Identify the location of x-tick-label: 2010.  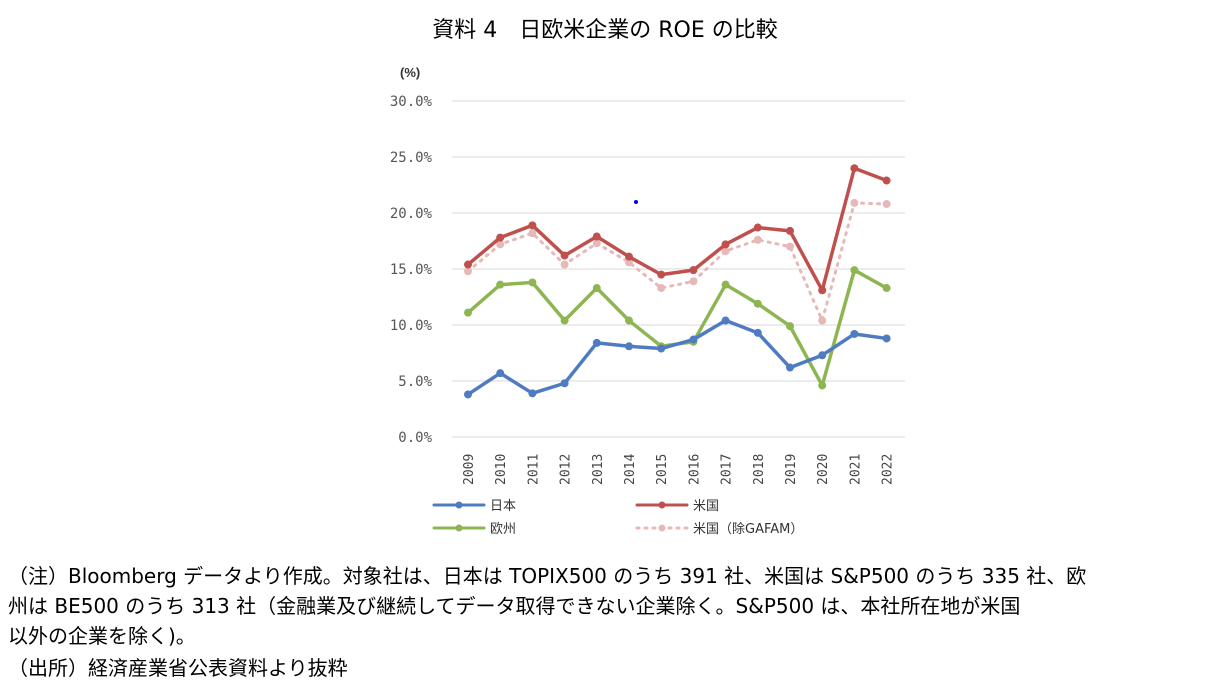
(501, 469).